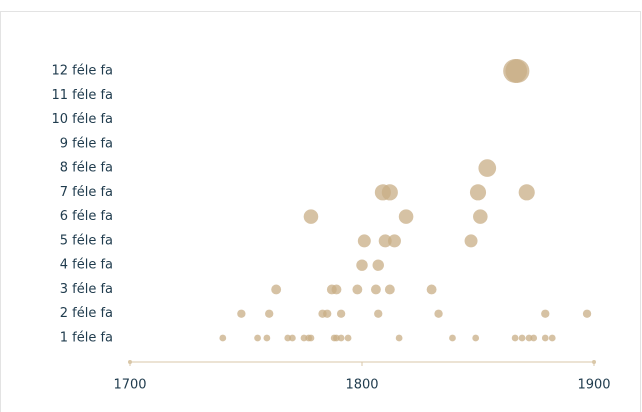 This screenshot has height=412, width=642. What do you see at coordinates (86, 216) in the screenshot?
I see `y-tick-label: 6 féle fa` at bounding box center [86, 216].